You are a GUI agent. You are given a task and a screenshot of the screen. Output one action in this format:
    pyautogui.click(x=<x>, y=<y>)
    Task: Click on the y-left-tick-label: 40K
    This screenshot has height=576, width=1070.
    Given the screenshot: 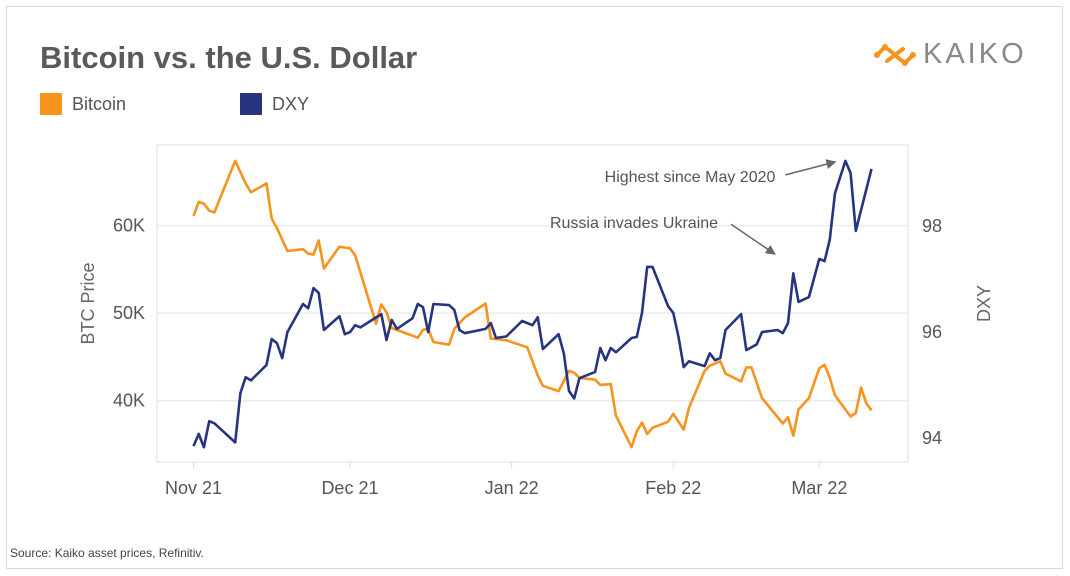 What is the action you would take?
    pyautogui.click(x=129, y=401)
    